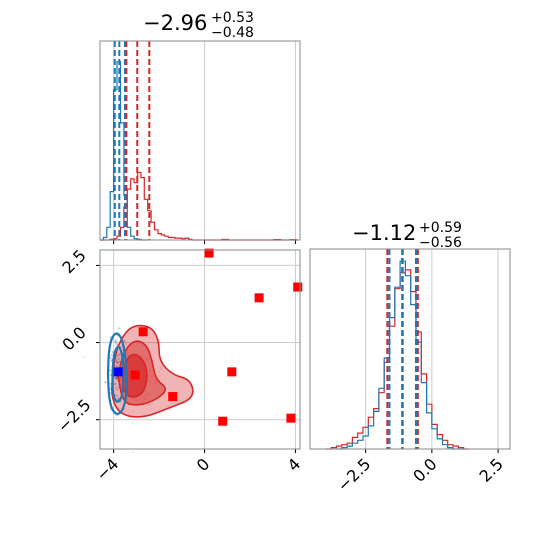 The height and width of the screenshot is (550, 550). What do you see at coordinates (73, 261) in the screenshot?
I see `joint-y-tick-label: 2.5` at bounding box center [73, 261].